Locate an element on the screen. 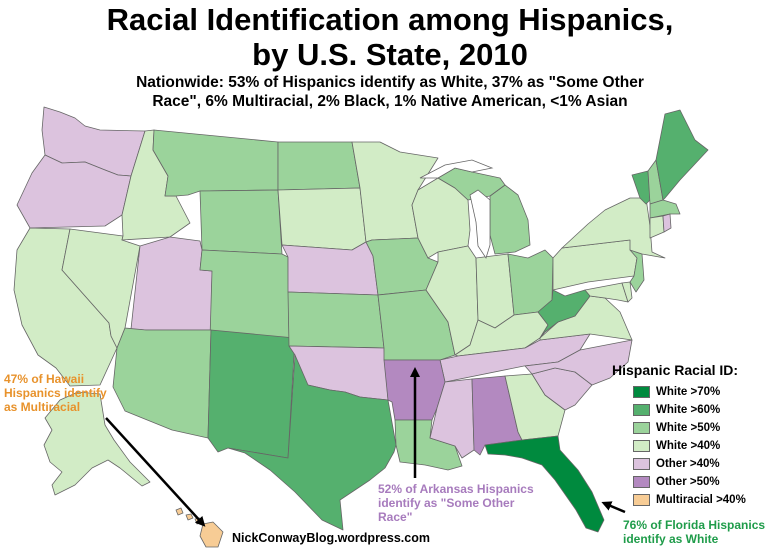 The width and height of the screenshot is (780, 552). state-hawaii is located at coordinates (199, 527).